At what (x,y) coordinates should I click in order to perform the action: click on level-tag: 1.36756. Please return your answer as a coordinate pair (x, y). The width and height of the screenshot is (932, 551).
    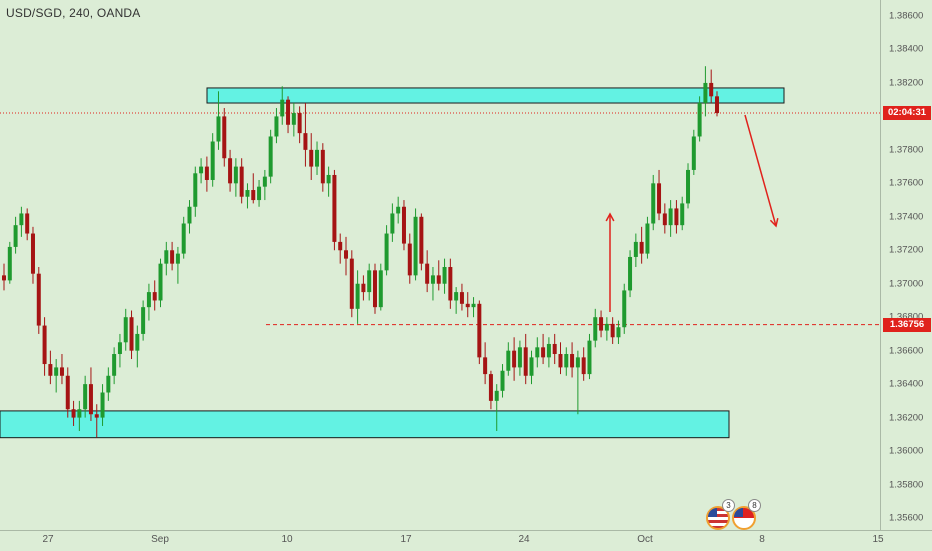
    Looking at the image, I should click on (907, 324).